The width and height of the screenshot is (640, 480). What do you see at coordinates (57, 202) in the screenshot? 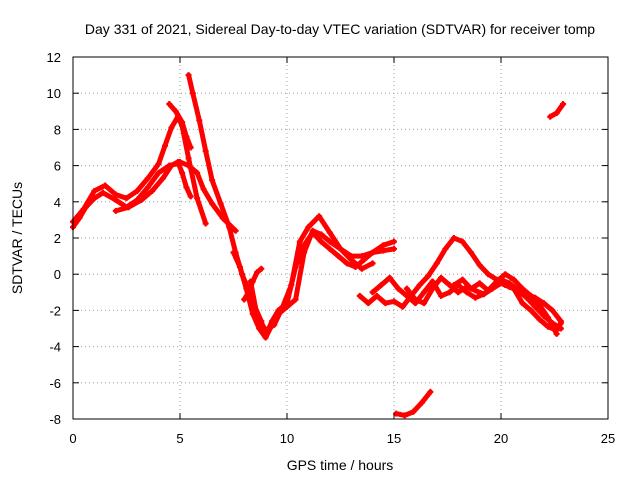
I see `y-tick-label: 4` at bounding box center [57, 202].